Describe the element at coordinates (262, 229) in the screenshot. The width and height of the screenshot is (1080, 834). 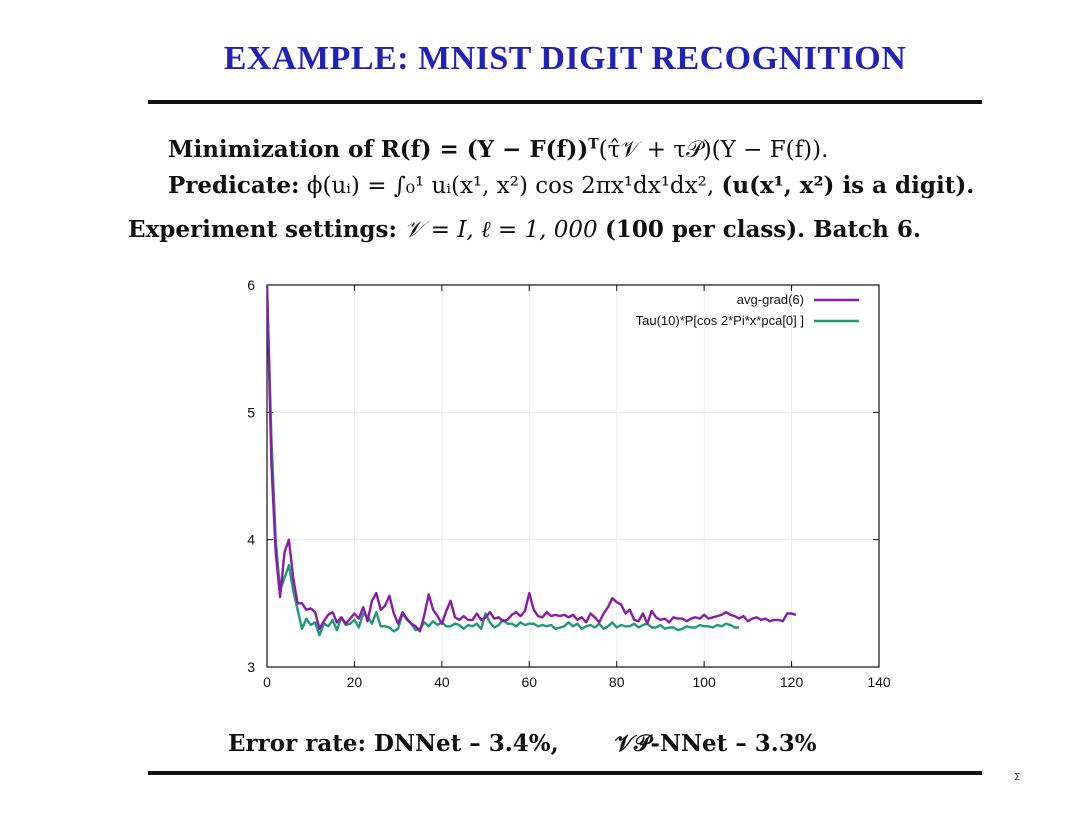
I see `settings-label: Experiment settings:` at that location.